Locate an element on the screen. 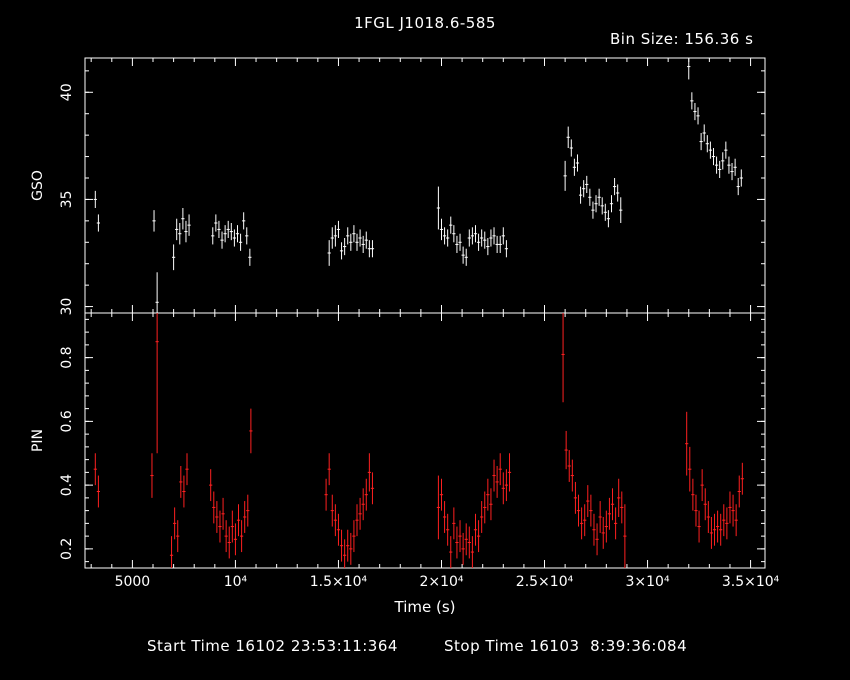  gso-ytick-label: 35 is located at coordinates (67, 200).